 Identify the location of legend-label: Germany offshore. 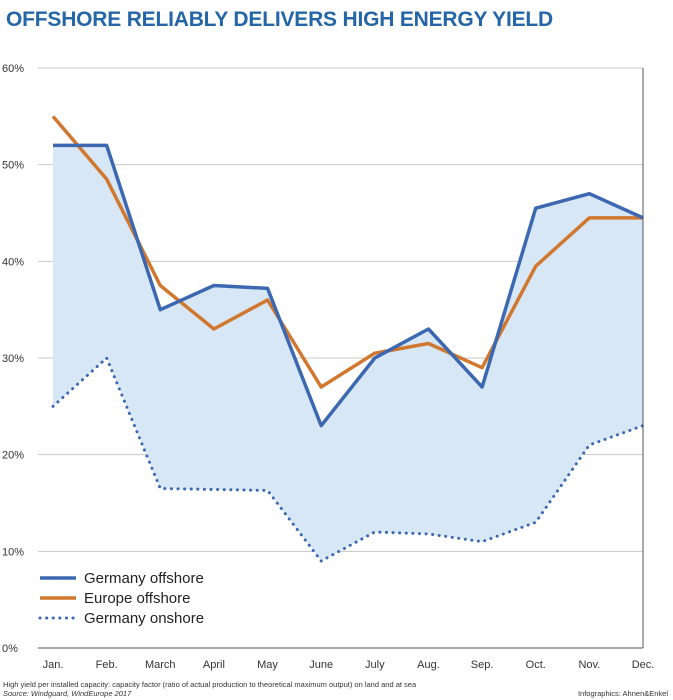
(144, 578).